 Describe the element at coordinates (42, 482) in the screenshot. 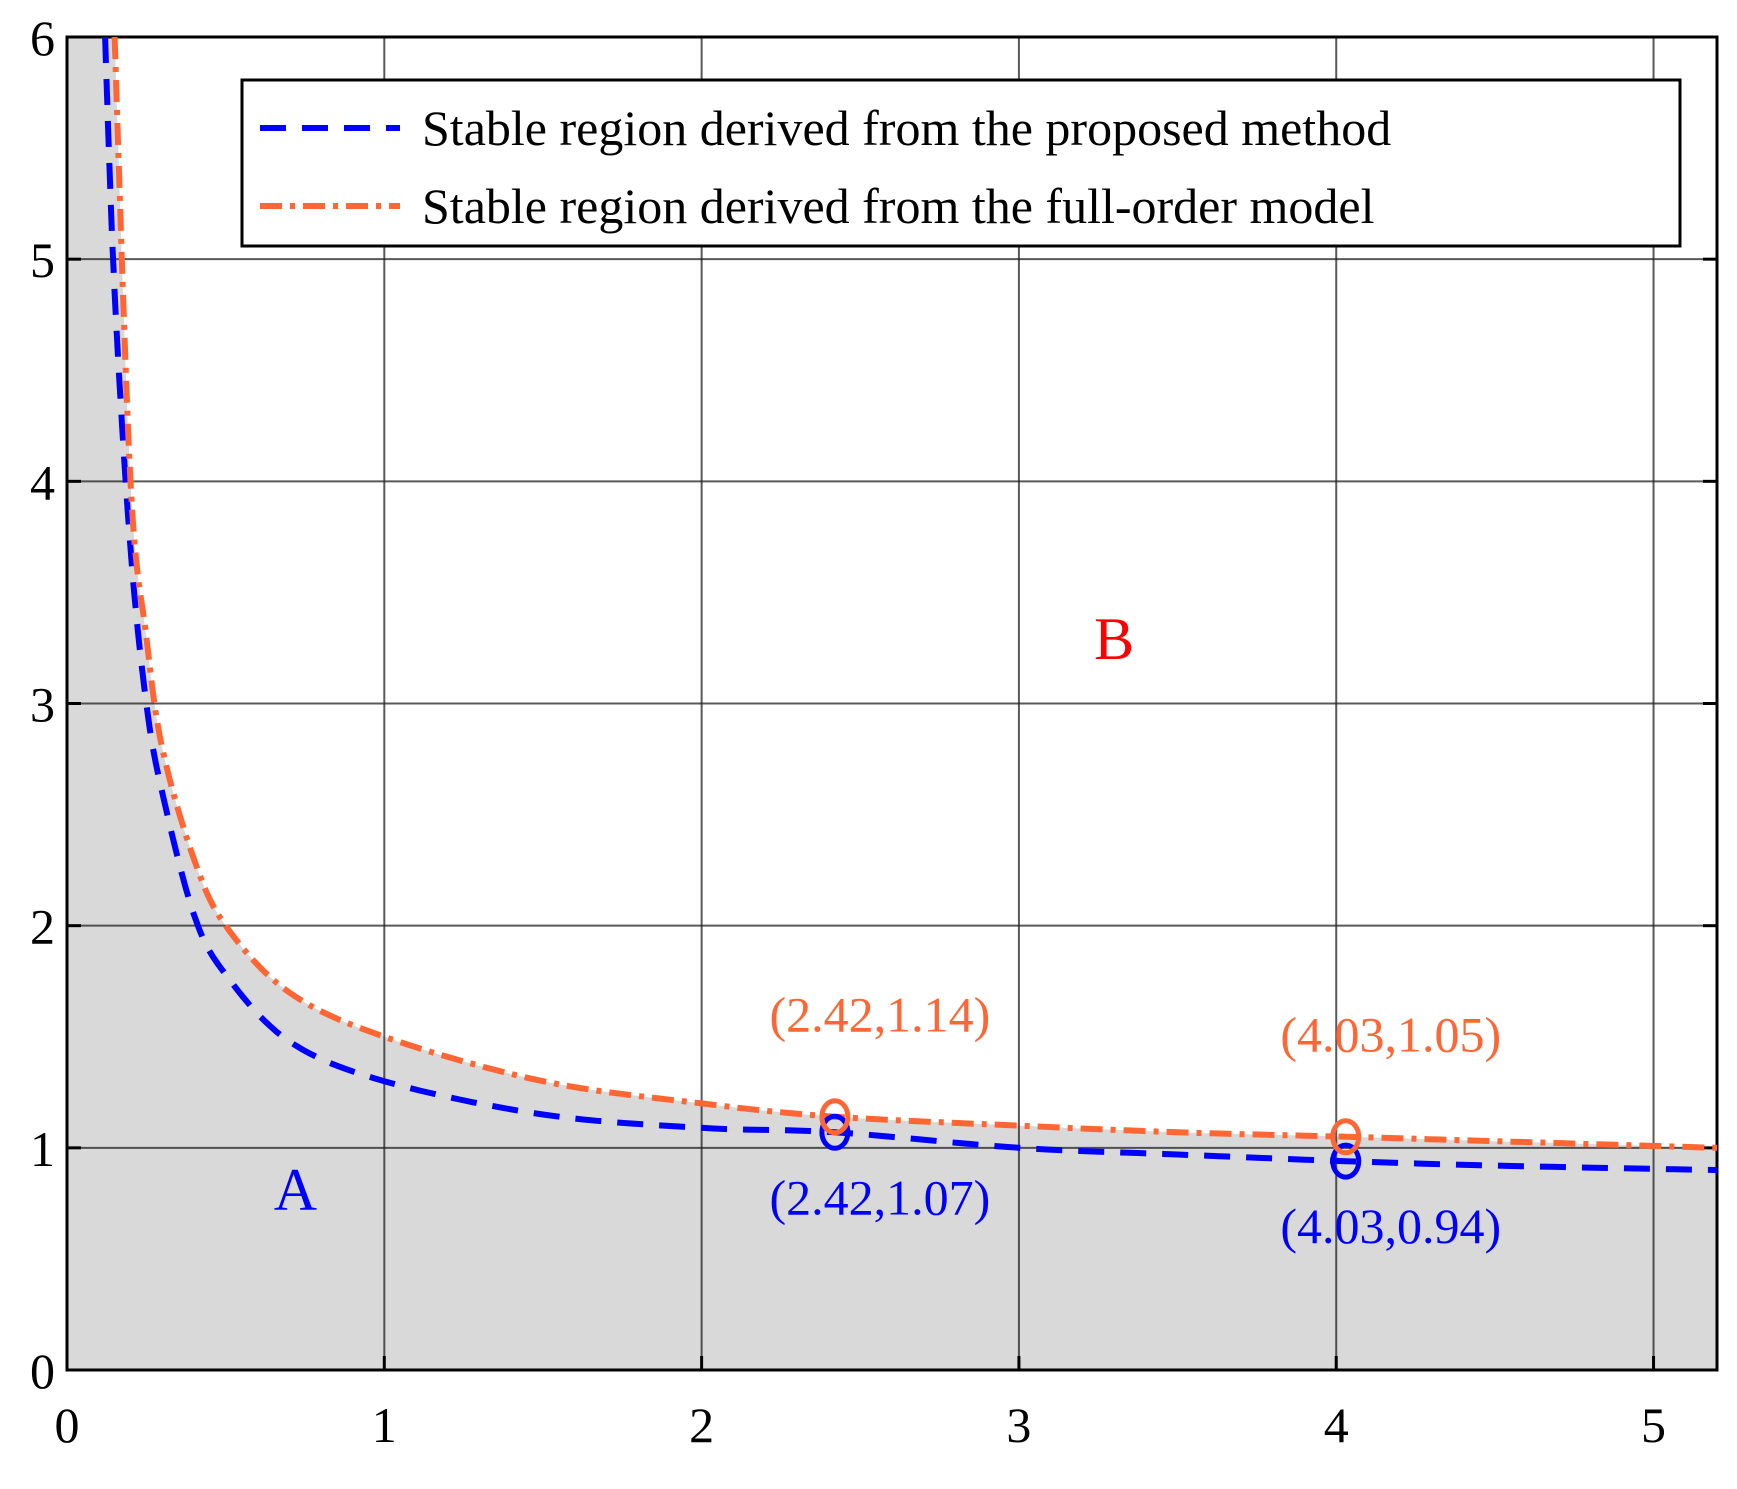

I see `y-tick-label: 4` at that location.